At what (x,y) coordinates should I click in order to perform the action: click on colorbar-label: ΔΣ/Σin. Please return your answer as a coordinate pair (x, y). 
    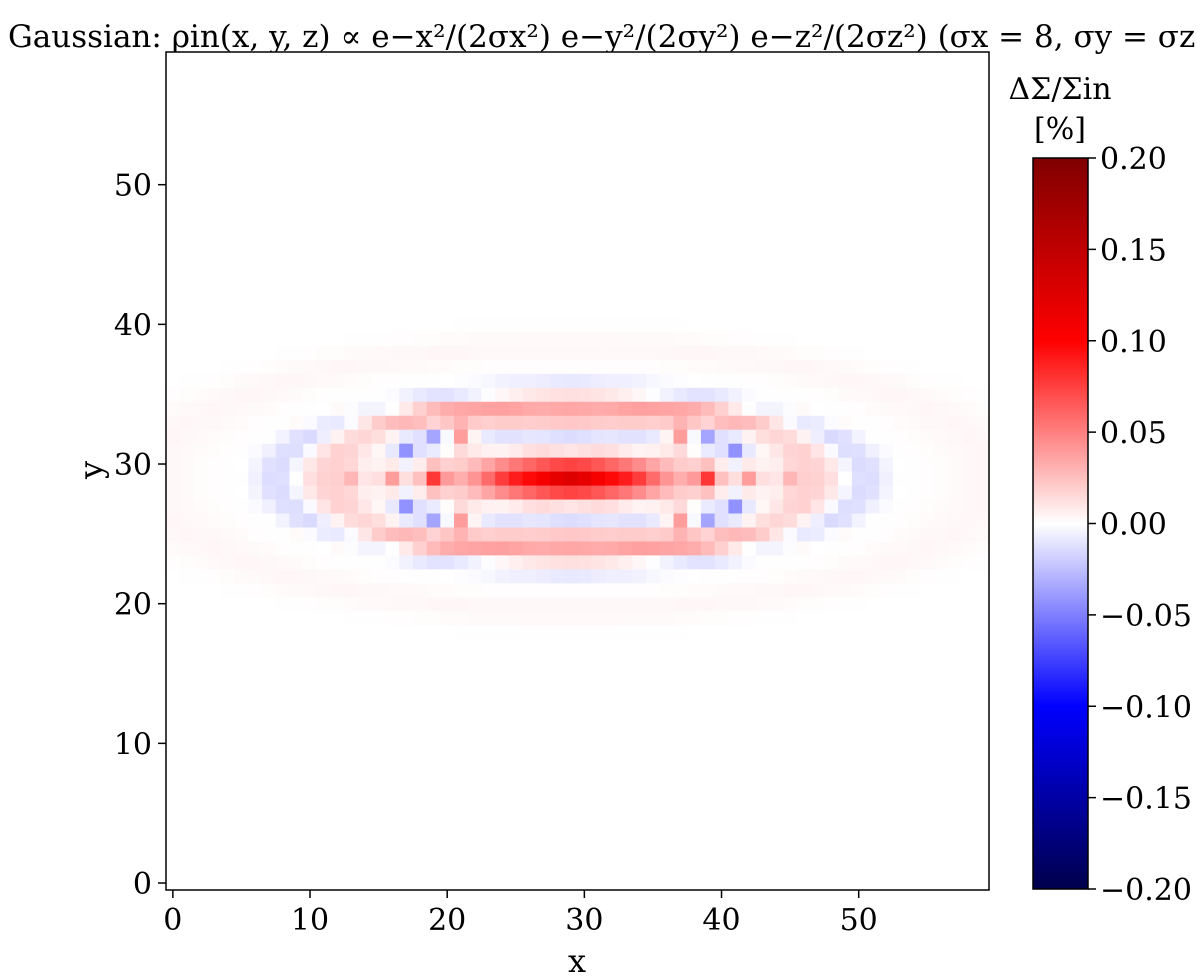
    Looking at the image, I should click on (1059, 89).